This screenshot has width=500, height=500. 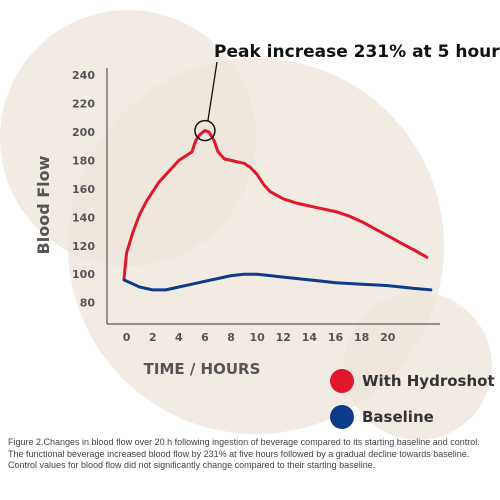 What do you see at coordinates (205, 130) in the screenshot?
I see `peak-marker-circle` at bounding box center [205, 130].